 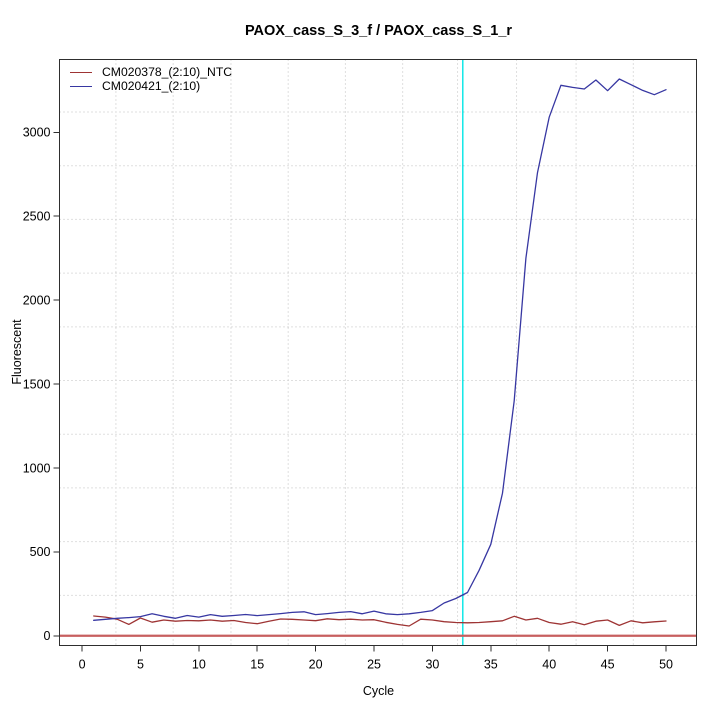 What do you see at coordinates (374, 665) in the screenshot?
I see `x-tick-label: 25` at bounding box center [374, 665].